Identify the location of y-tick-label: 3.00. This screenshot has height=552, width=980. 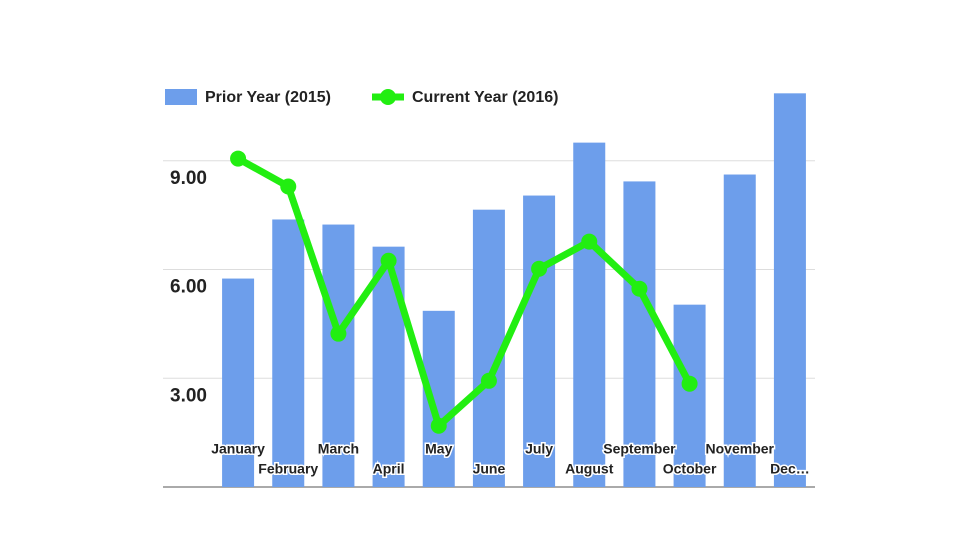
(188, 395).